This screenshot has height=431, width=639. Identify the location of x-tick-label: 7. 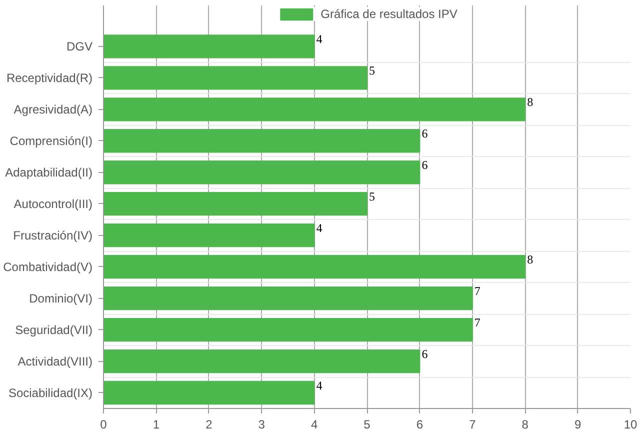
(472, 424).